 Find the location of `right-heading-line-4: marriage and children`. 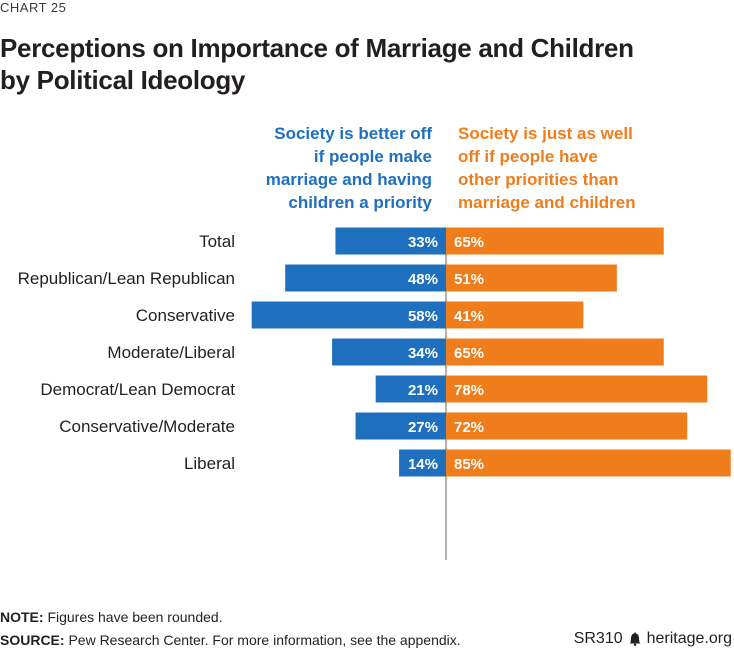

right-heading-line-4: marriage and children is located at coordinates (547, 202).